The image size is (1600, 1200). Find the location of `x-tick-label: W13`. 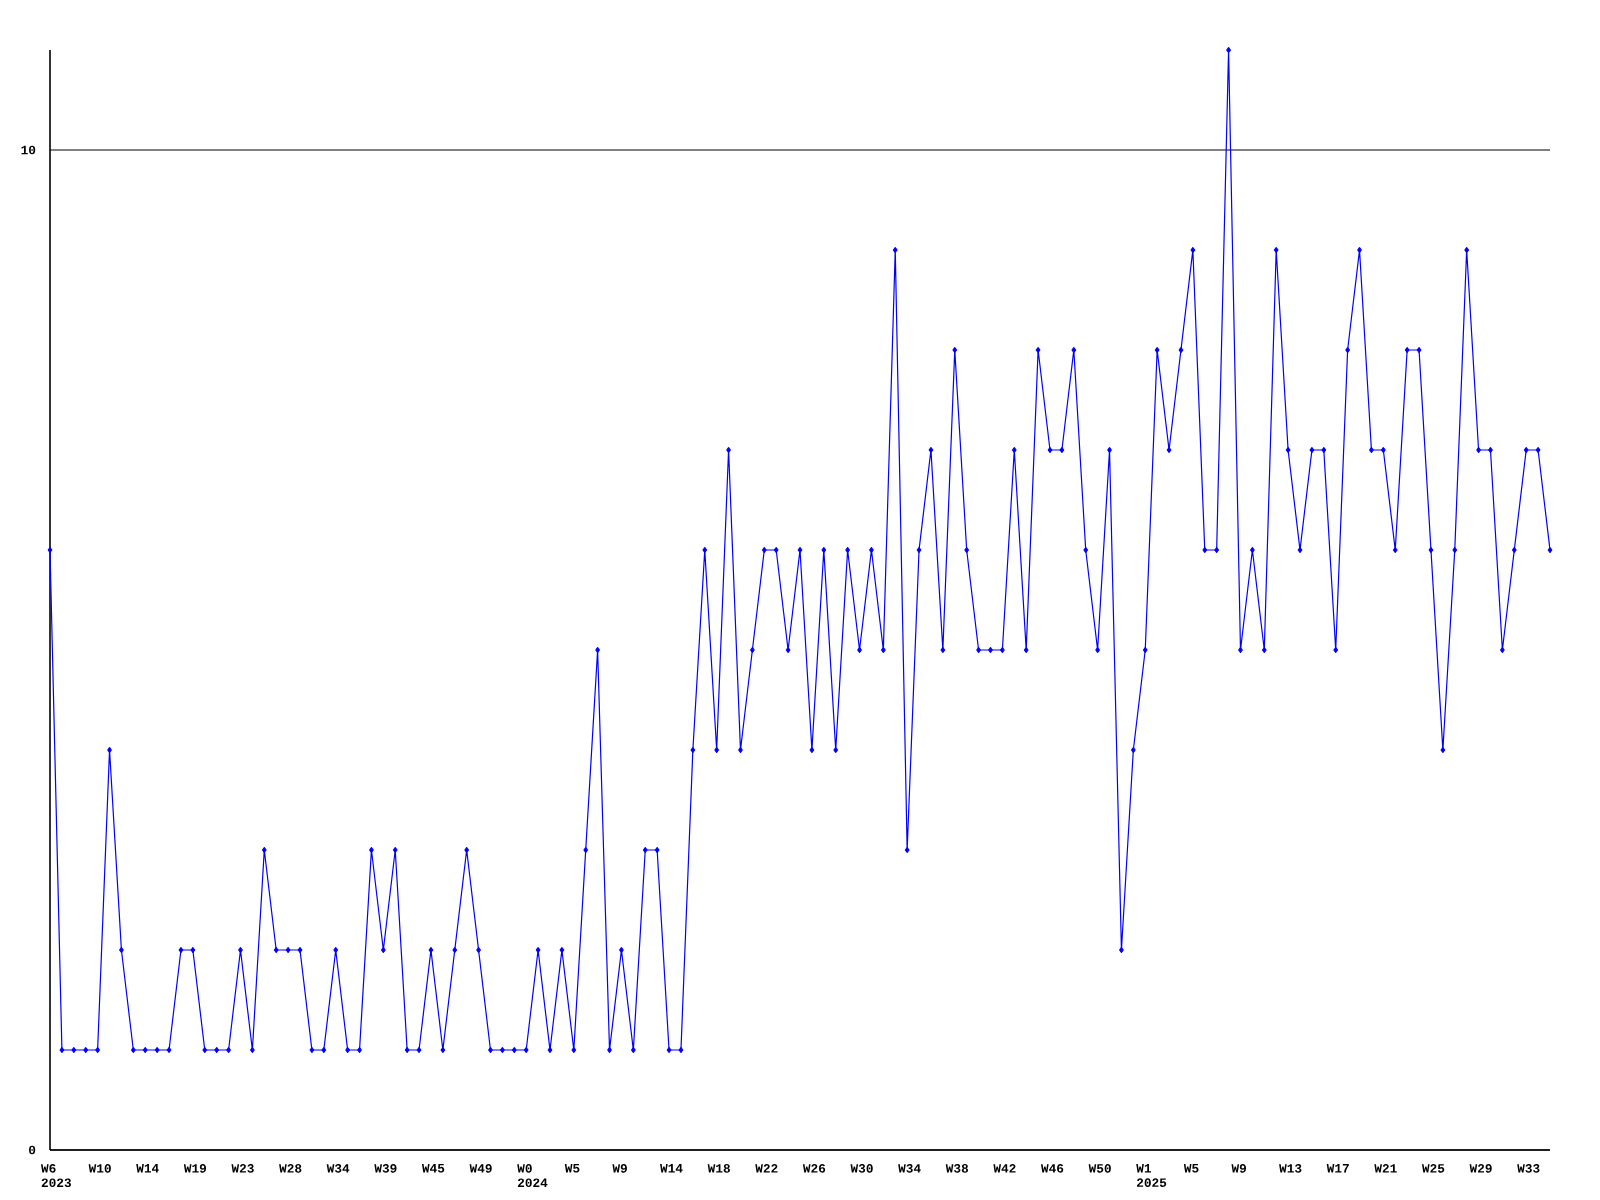

x-tick-label: W13 is located at coordinates (1290, 1168).